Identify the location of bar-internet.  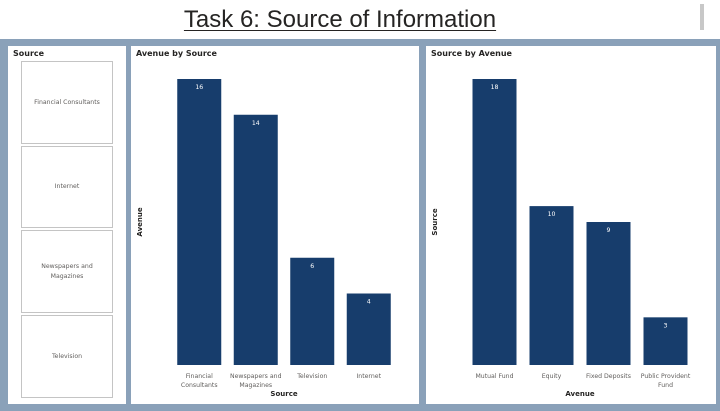
(368, 329).